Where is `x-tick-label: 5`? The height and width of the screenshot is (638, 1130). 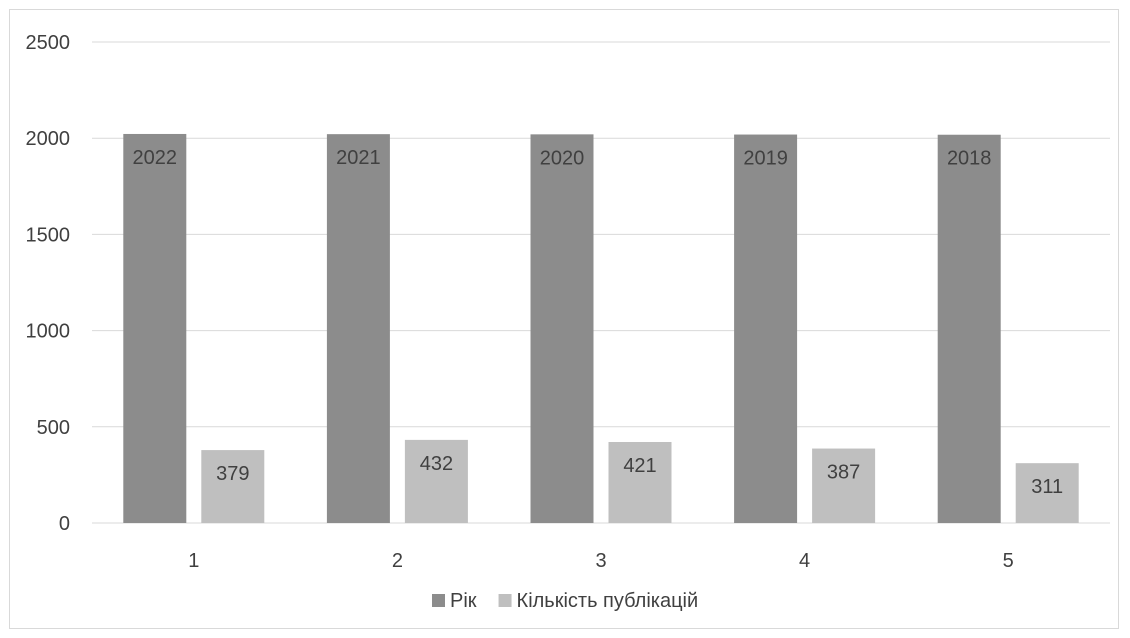 x-tick-label: 5 is located at coordinates (1008, 561).